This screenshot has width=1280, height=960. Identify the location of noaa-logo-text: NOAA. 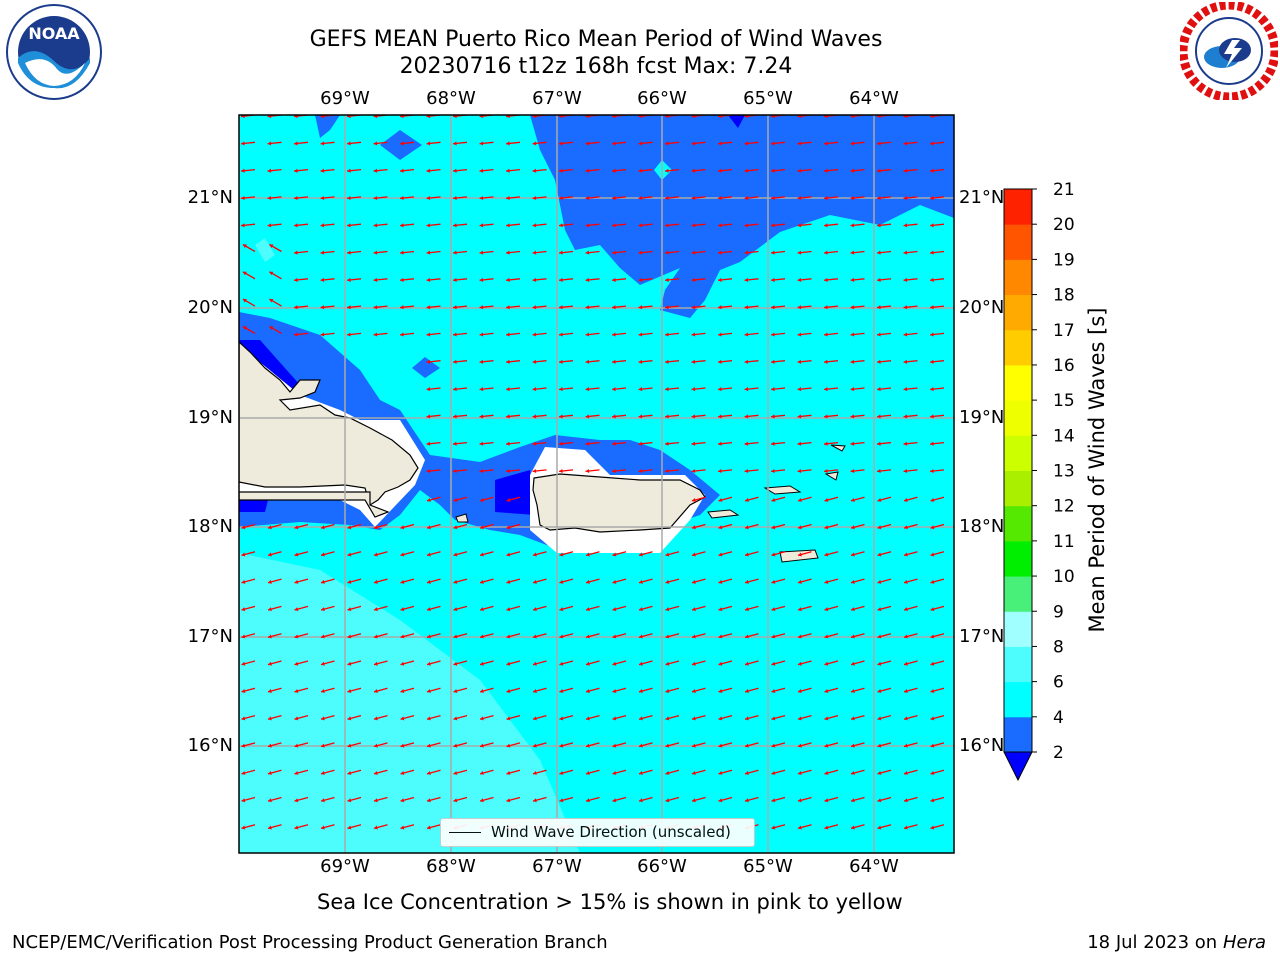
(54, 33).